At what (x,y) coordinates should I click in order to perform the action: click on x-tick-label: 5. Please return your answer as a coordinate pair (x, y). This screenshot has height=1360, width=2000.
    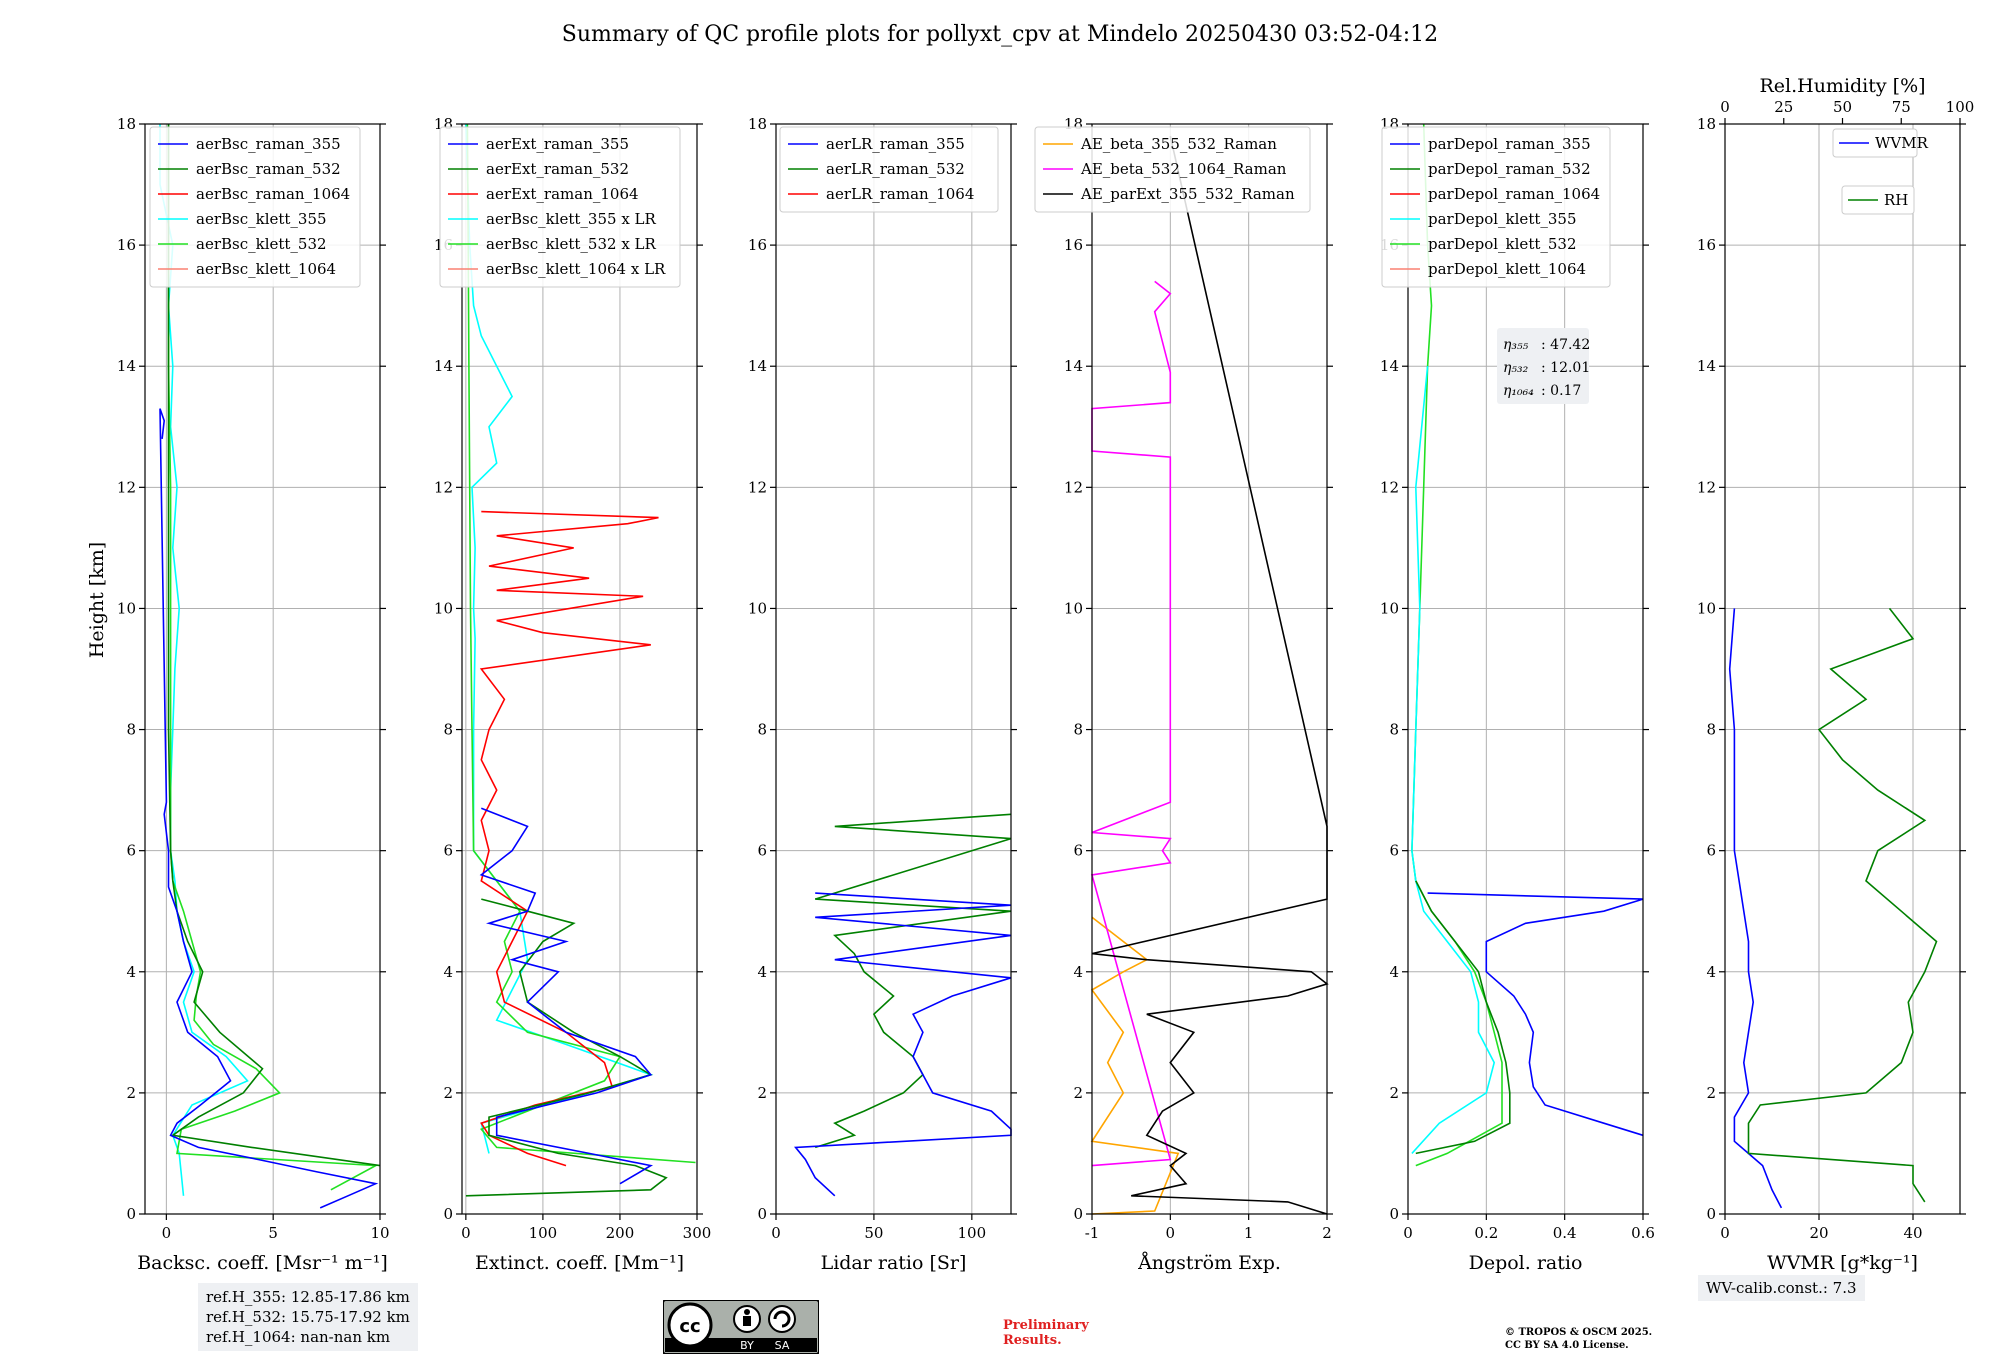
    Looking at the image, I should click on (273, 1233).